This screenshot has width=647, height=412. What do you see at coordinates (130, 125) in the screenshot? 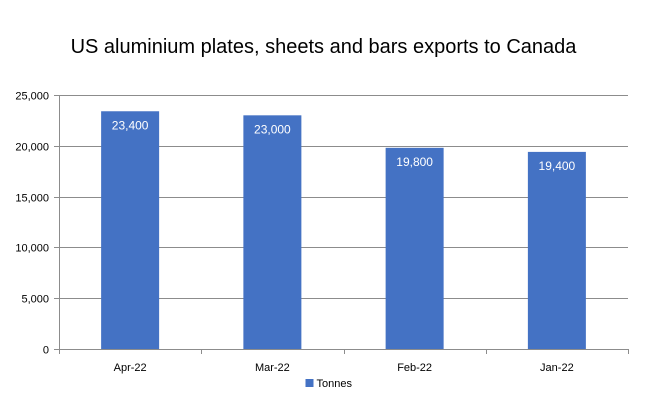
I see `data-label: 23,400` at bounding box center [130, 125].